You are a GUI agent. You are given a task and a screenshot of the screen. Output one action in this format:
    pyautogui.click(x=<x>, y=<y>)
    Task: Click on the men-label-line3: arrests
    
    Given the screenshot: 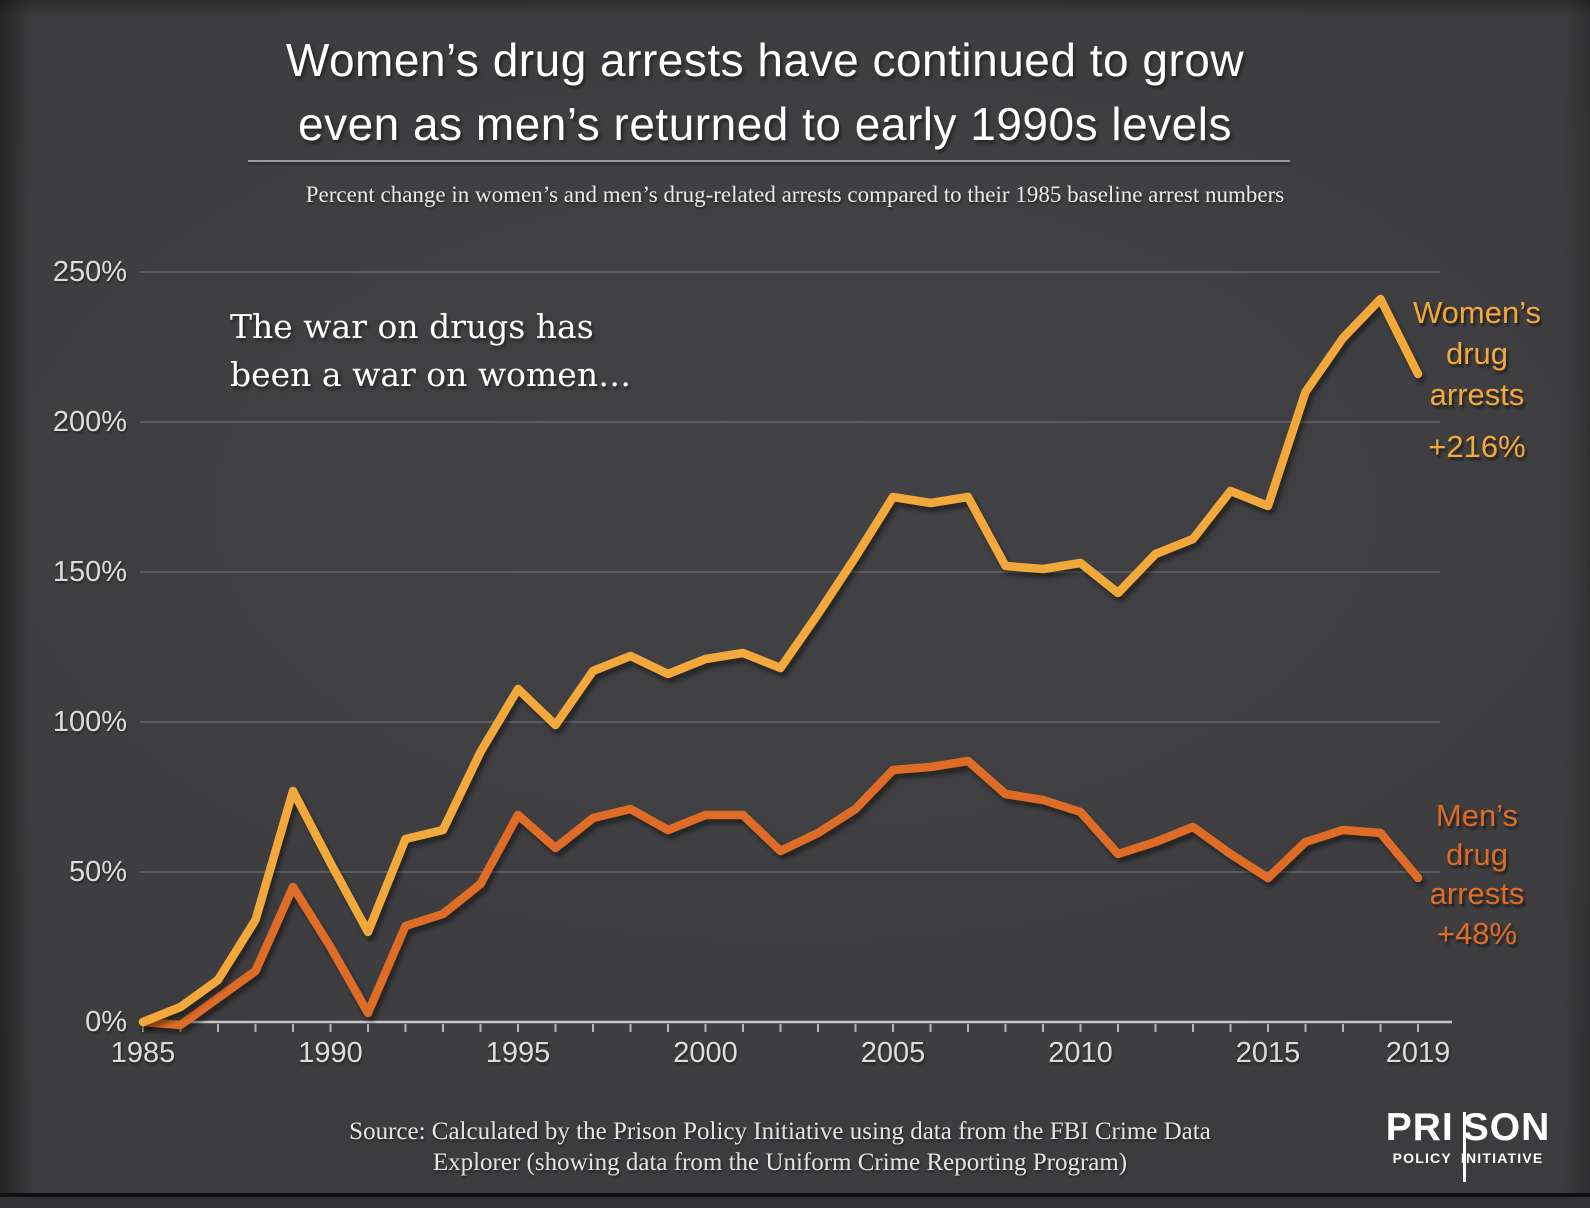 What is the action you would take?
    pyautogui.click(x=1477, y=893)
    